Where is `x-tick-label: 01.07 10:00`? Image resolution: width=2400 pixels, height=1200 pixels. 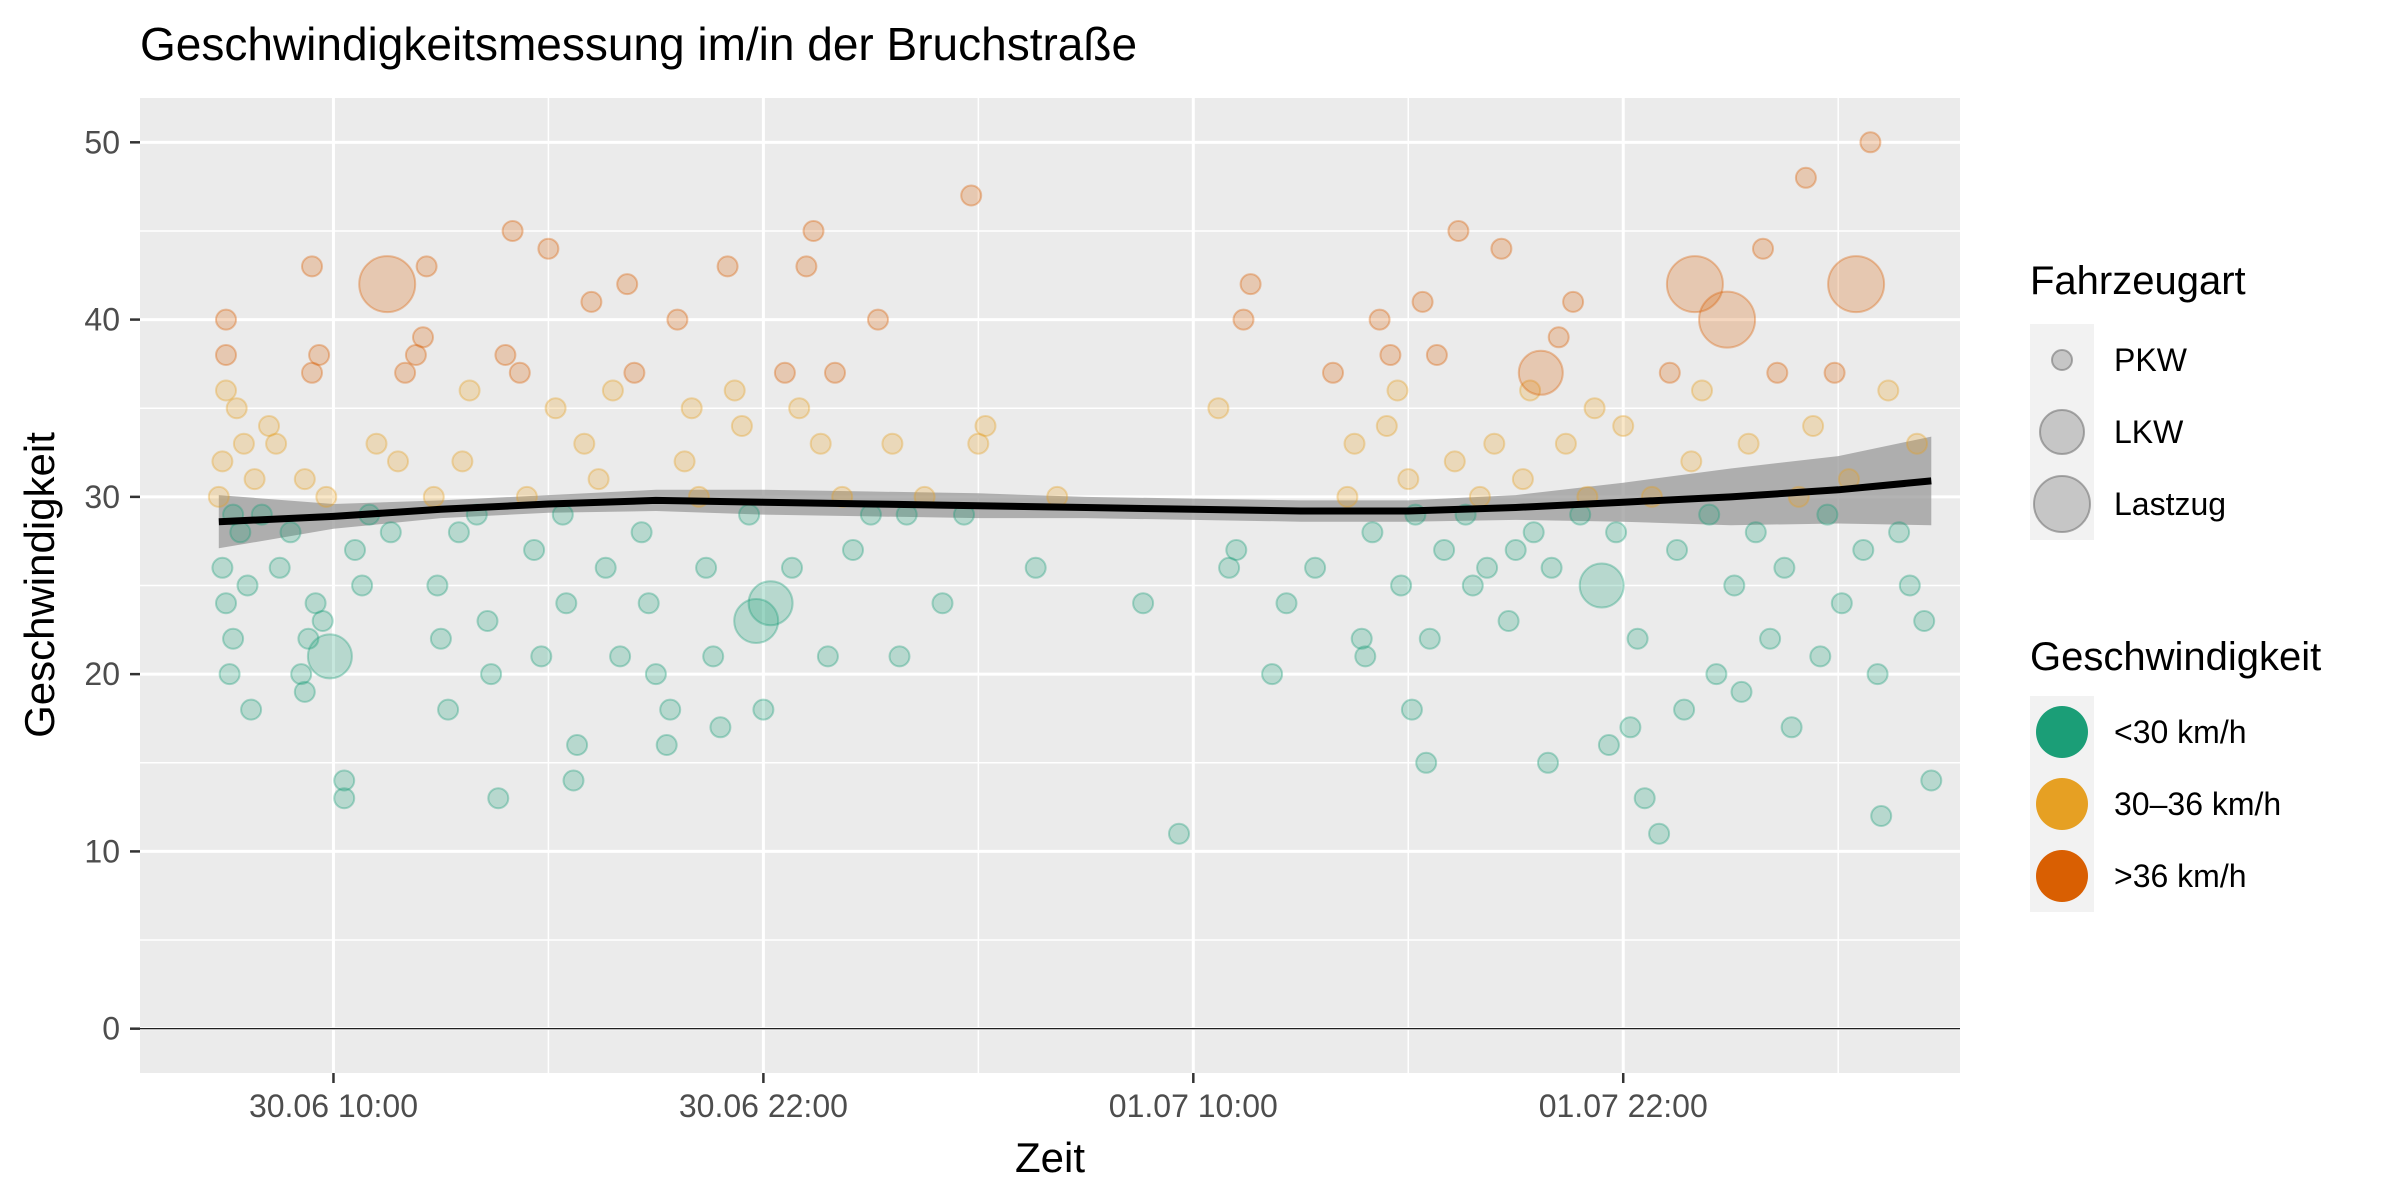 x-tick-label: 01.07 10:00 is located at coordinates (1193, 1106).